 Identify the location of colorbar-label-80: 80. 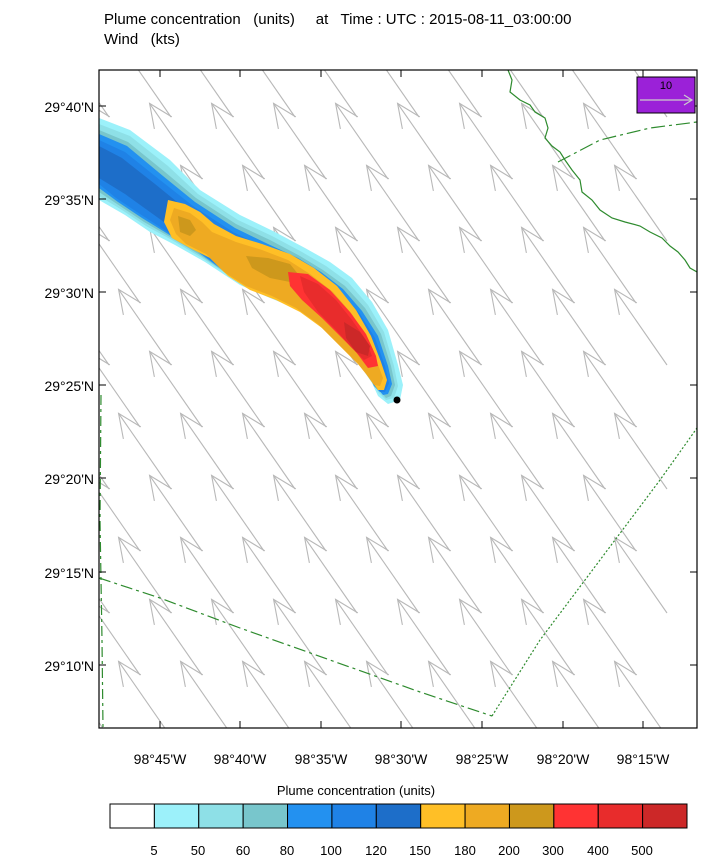
(287, 850).